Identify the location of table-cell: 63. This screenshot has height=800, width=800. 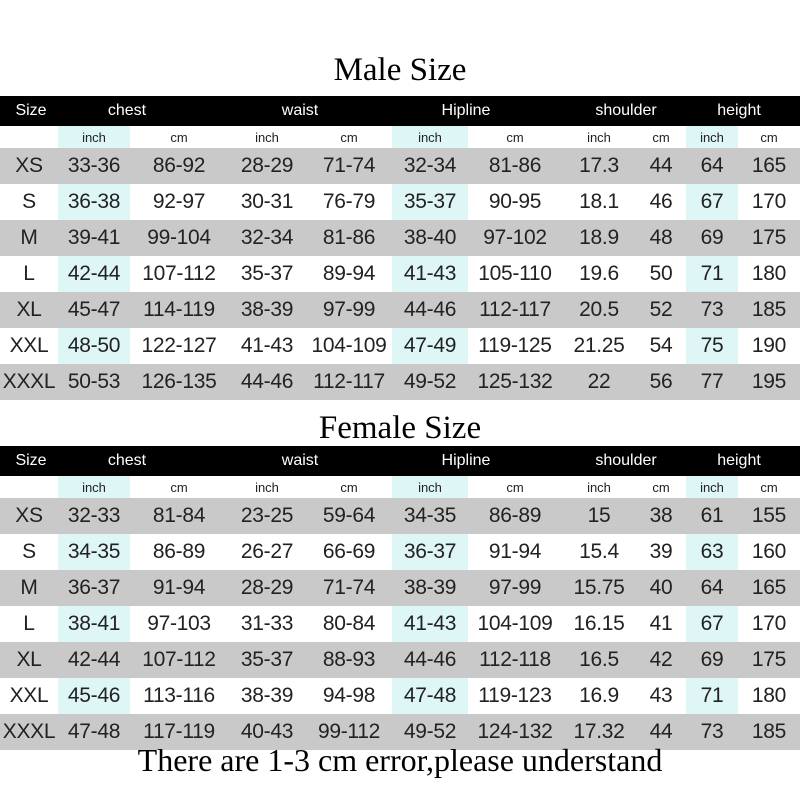
(712, 552).